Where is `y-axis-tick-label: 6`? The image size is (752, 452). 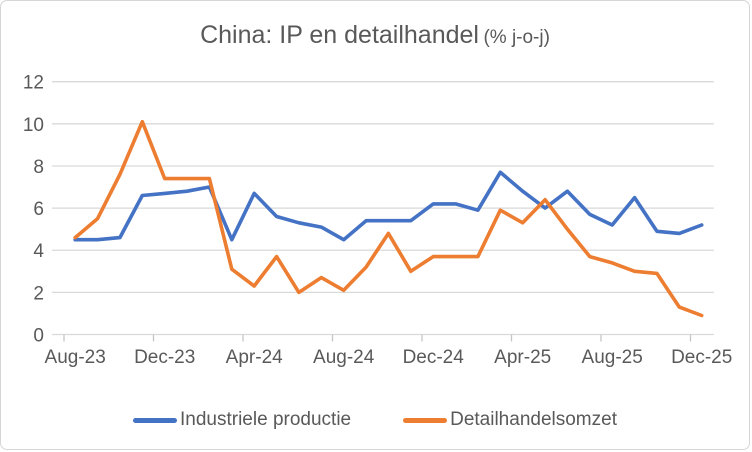
y-axis-tick-label: 6 is located at coordinates (38, 209).